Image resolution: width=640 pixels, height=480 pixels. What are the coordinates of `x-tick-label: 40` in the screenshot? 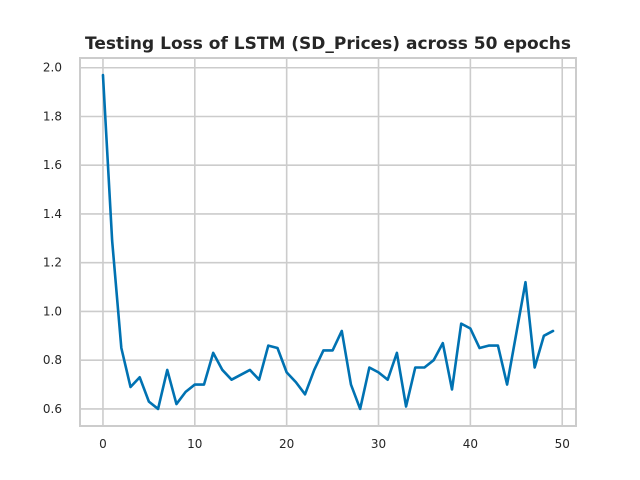 It's located at (470, 444).